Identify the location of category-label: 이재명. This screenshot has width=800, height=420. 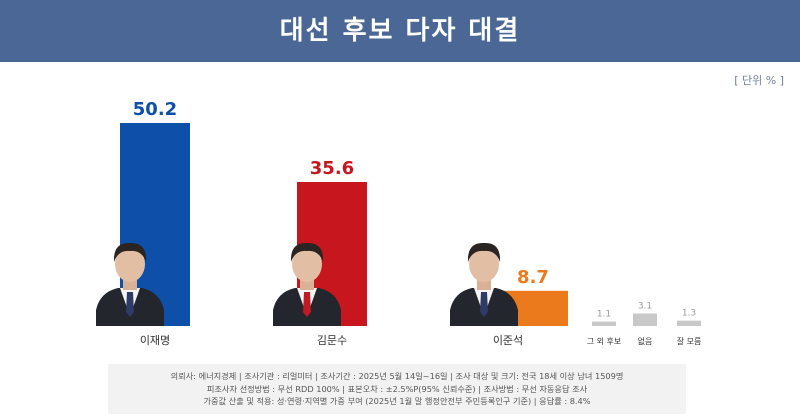
(155, 340).